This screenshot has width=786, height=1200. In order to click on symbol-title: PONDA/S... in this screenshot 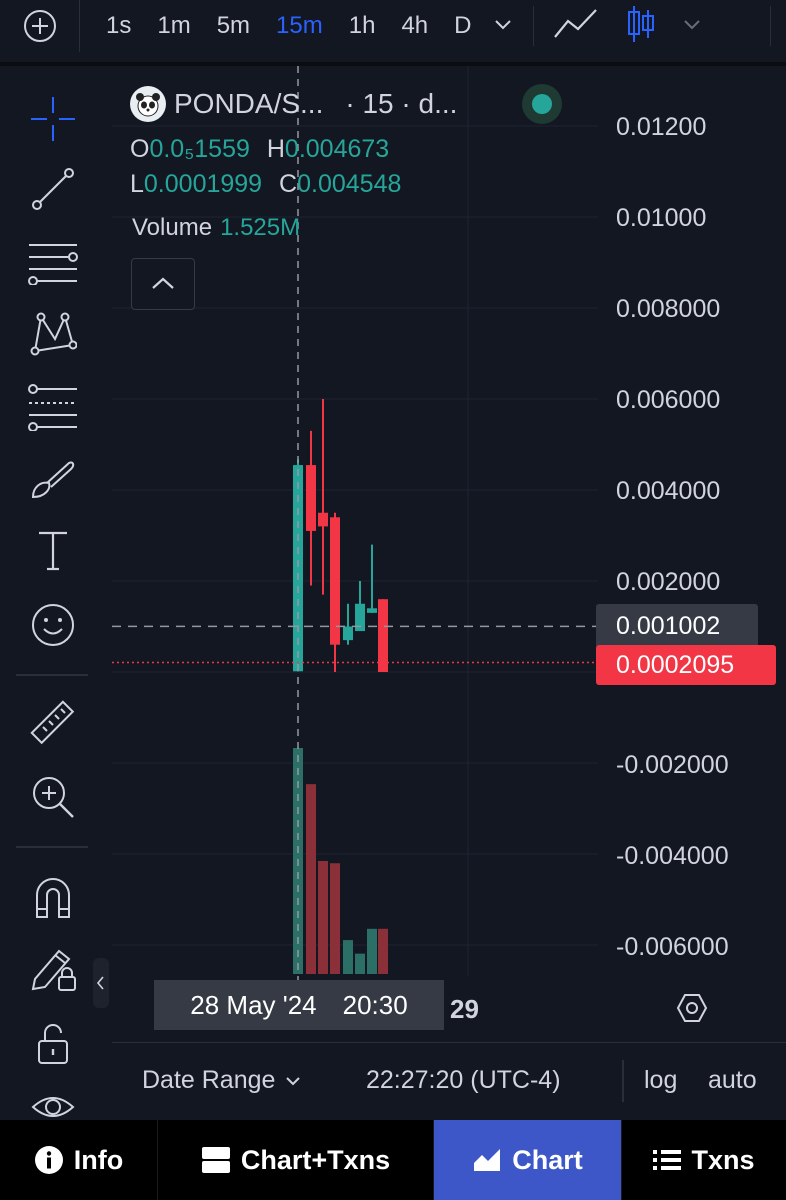, I will do `click(249, 103)`.